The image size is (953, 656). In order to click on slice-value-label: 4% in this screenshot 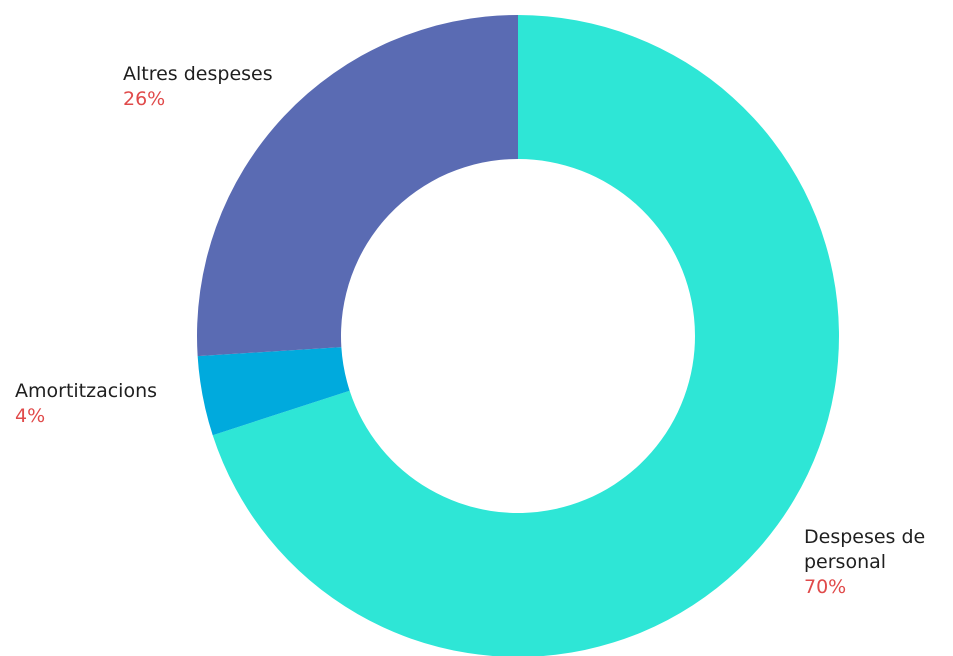, I will do `click(30, 416)`.